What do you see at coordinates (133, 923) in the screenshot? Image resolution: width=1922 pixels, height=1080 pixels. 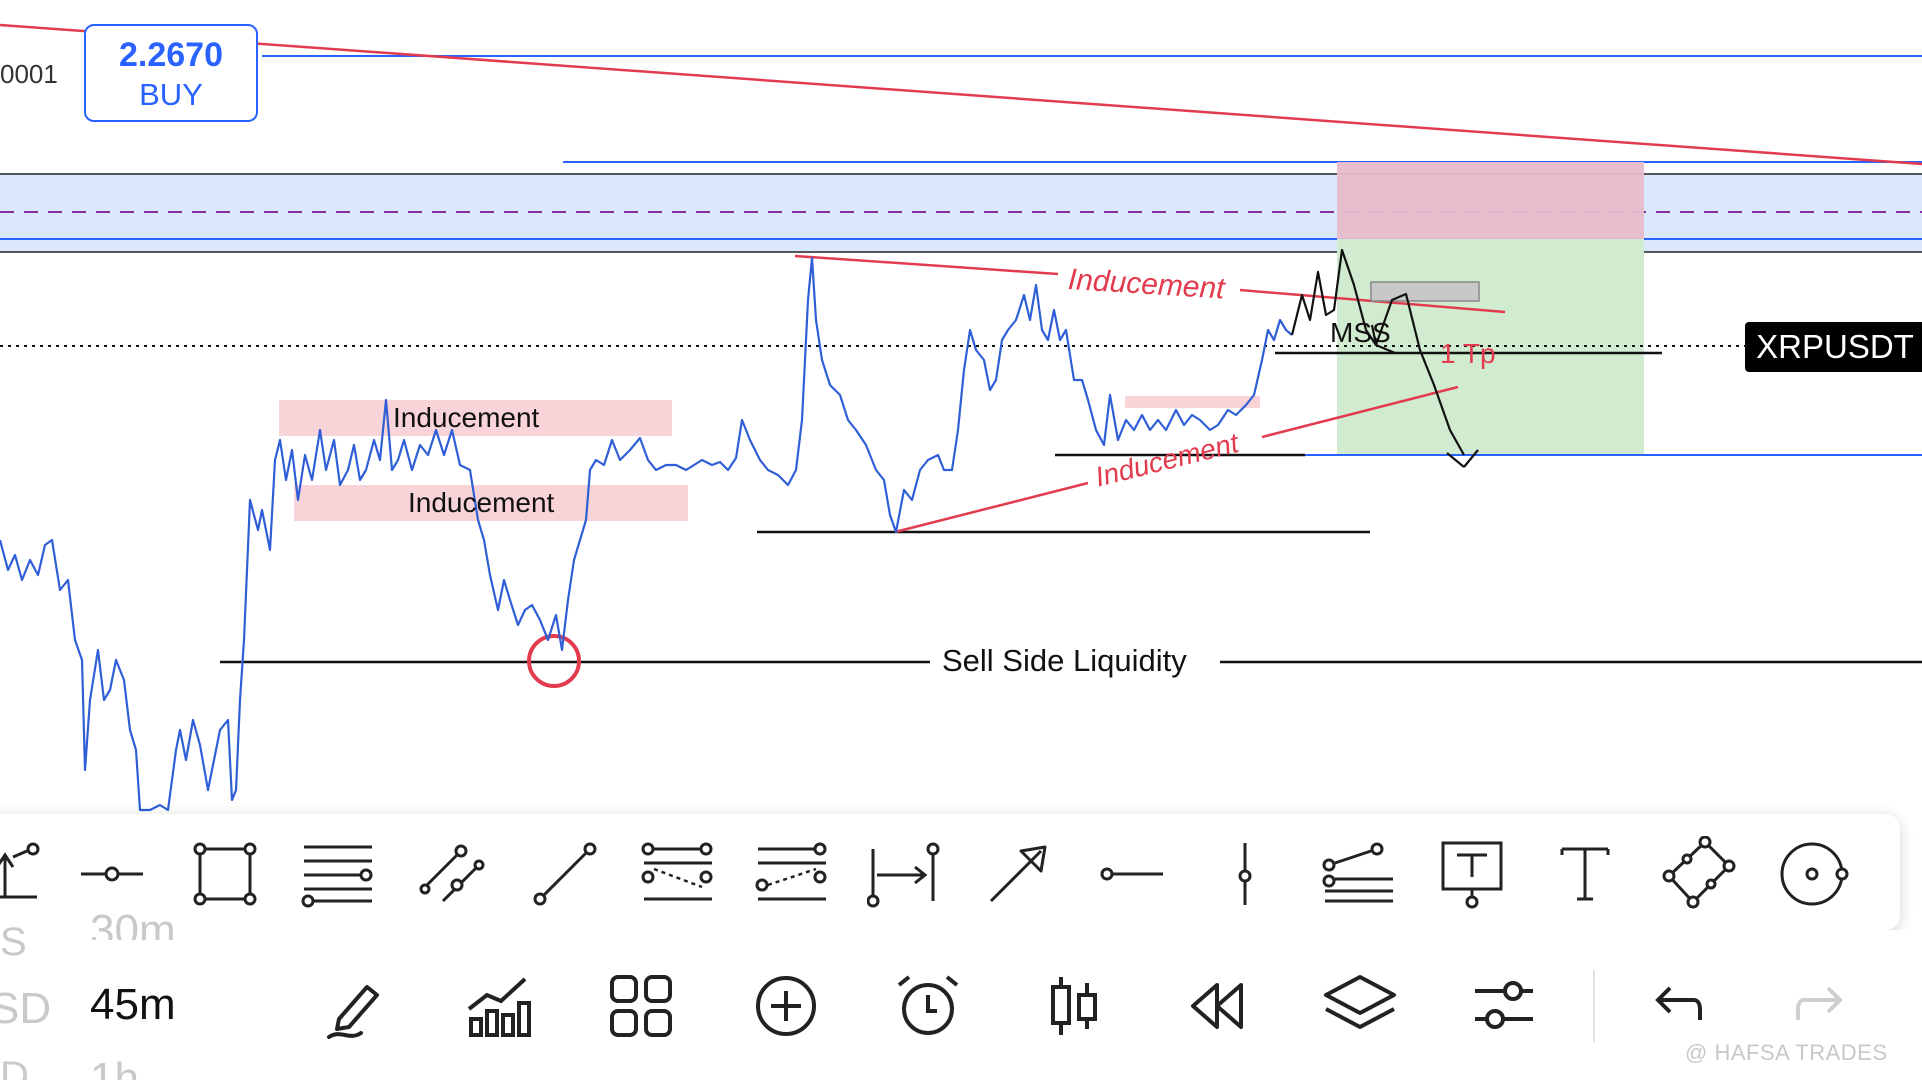 I see `timeframe-30m: 30m` at bounding box center [133, 923].